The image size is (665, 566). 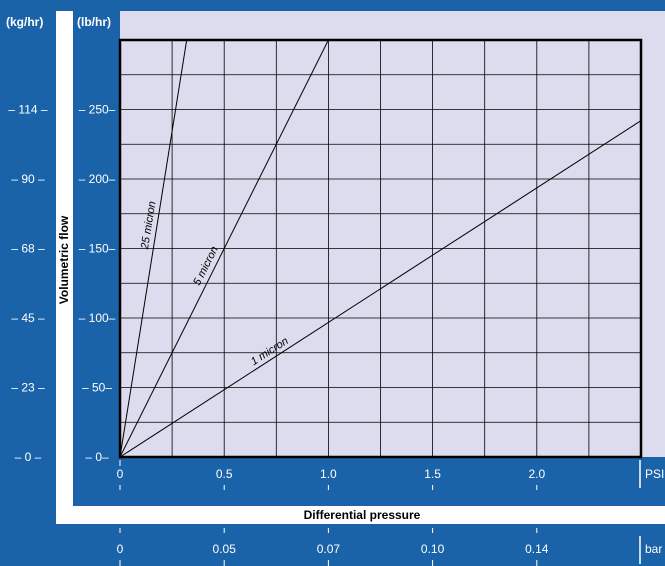 I want to click on x-tick-label: 1.0, so click(x=328, y=474).